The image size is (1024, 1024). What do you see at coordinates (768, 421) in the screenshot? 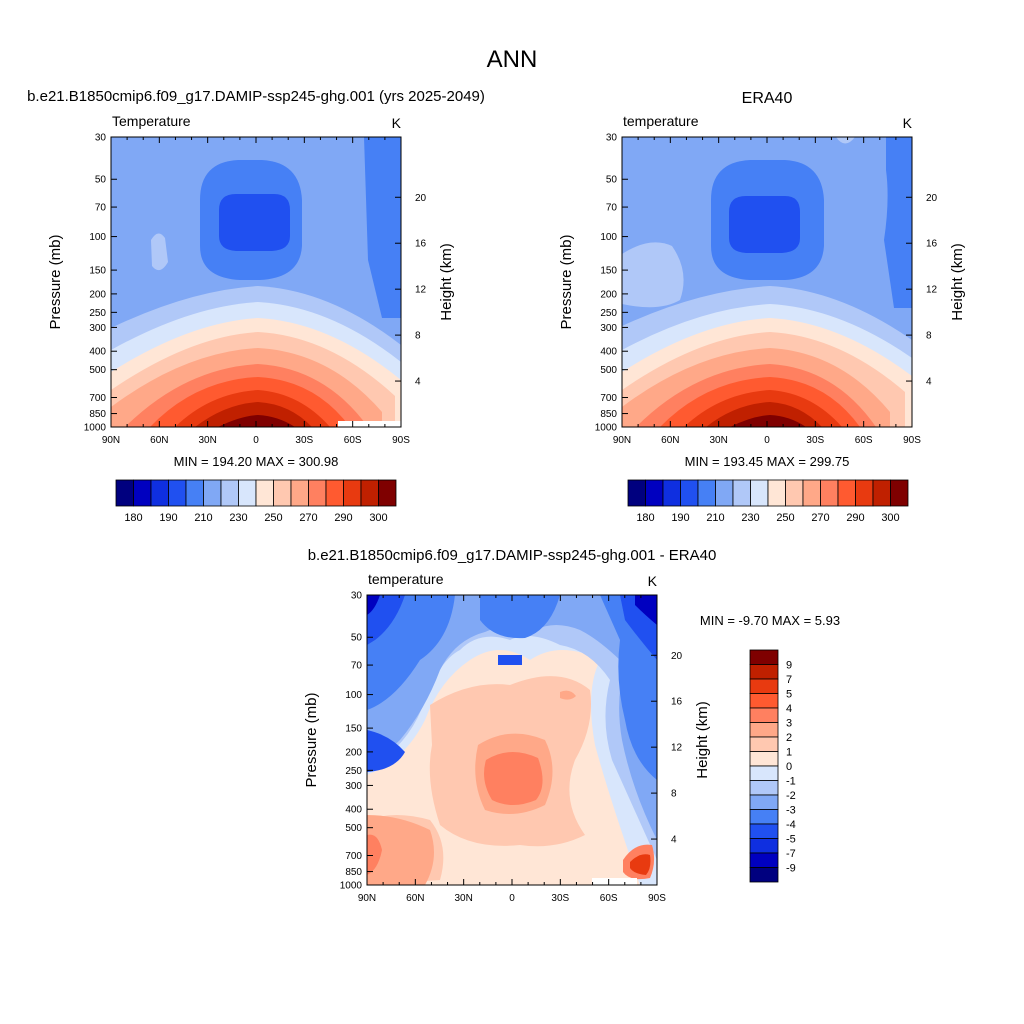
I see `contour-fill-max` at bounding box center [768, 421].